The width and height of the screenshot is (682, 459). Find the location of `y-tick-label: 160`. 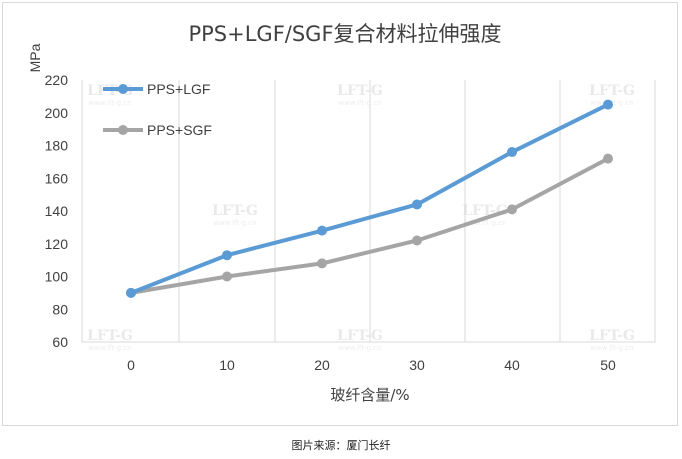

y-tick-label: 160 is located at coordinates (57, 178).